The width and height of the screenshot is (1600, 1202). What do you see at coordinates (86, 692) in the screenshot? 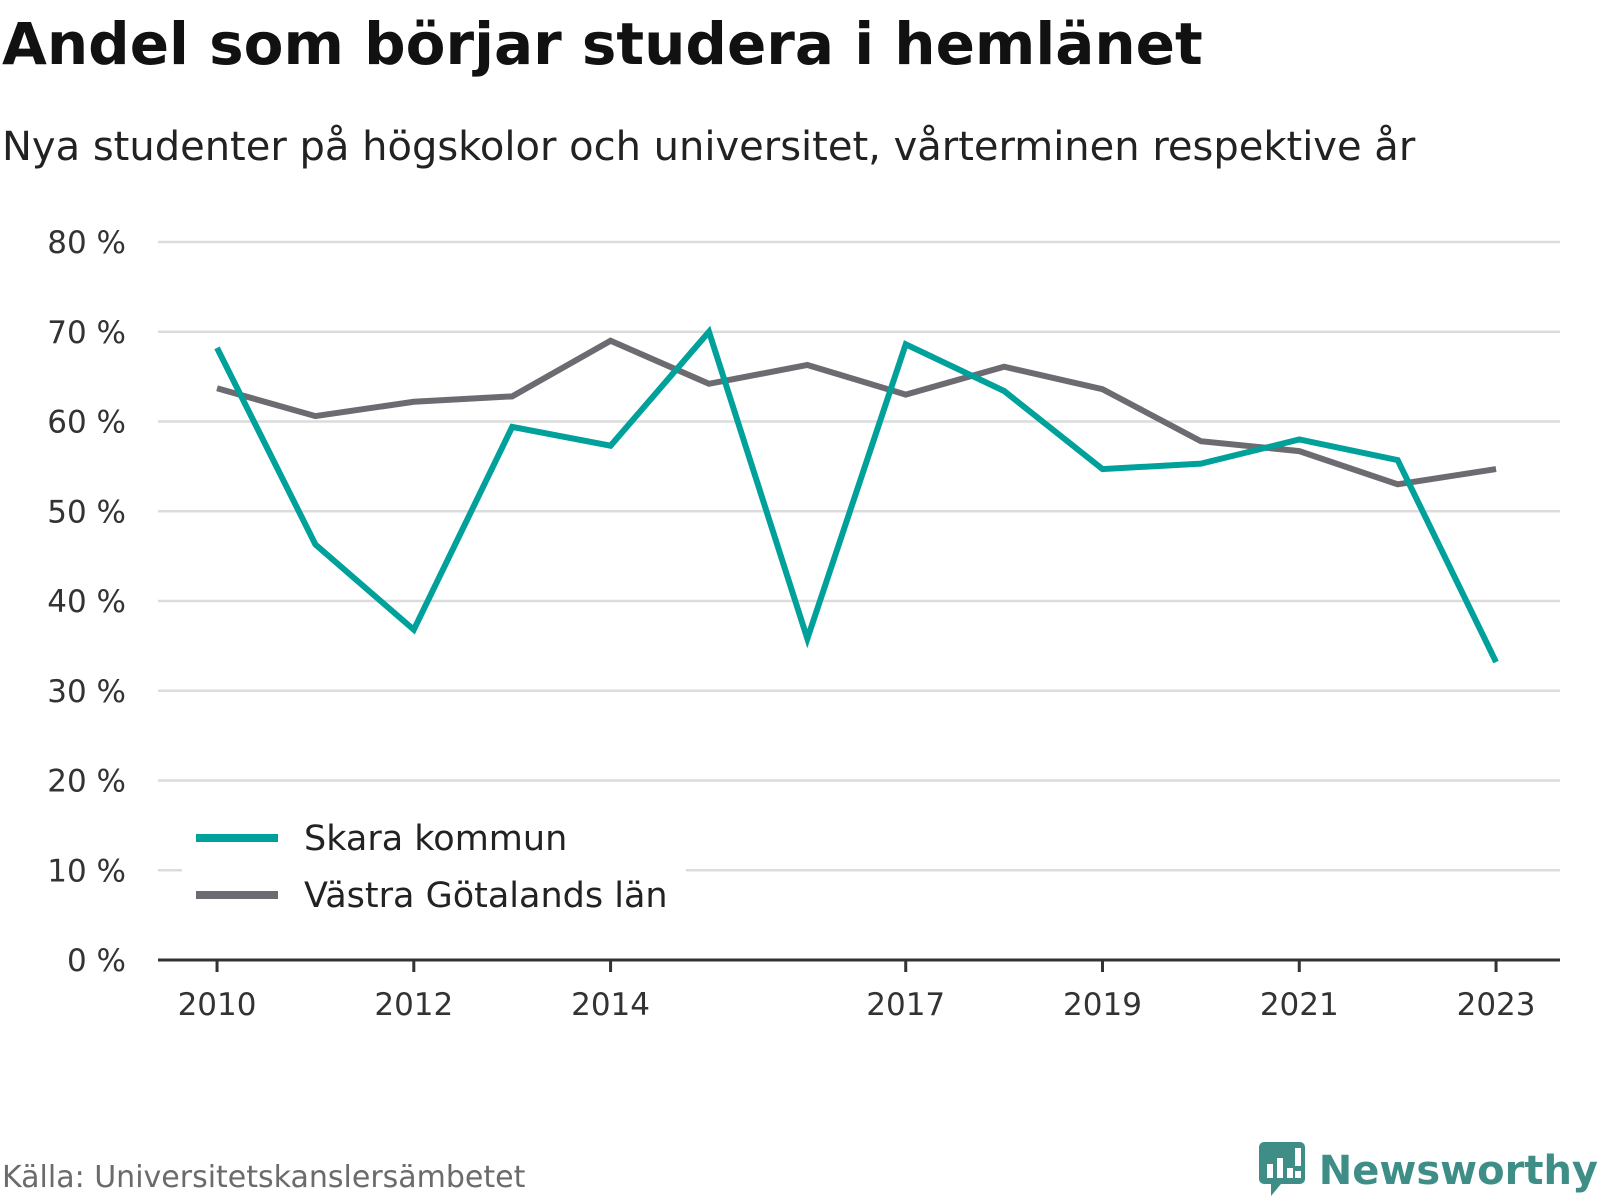
I see `y-tick-label: 30 %` at bounding box center [86, 692].